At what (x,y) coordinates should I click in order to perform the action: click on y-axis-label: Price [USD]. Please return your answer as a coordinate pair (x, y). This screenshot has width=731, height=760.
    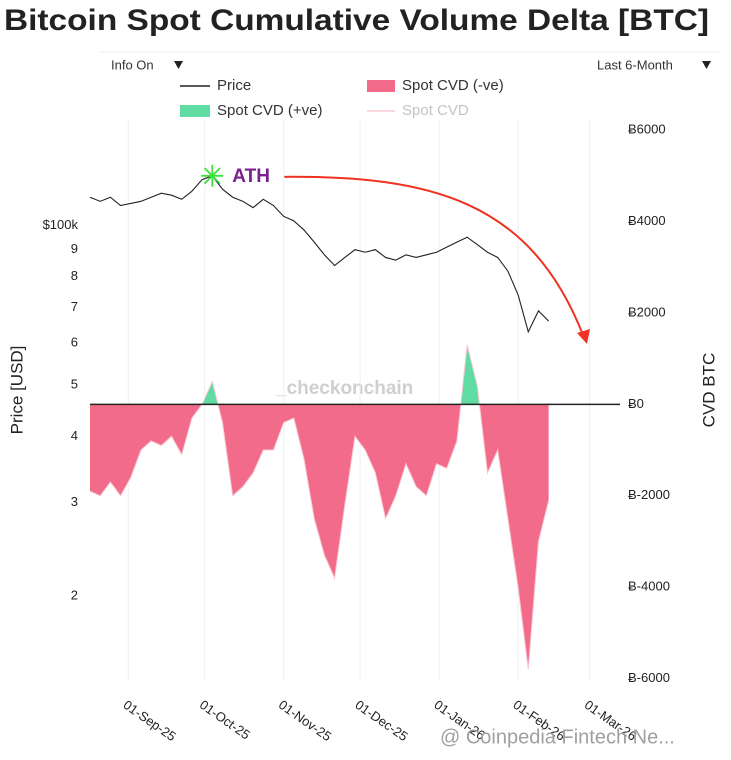
    Looking at the image, I should click on (16, 390).